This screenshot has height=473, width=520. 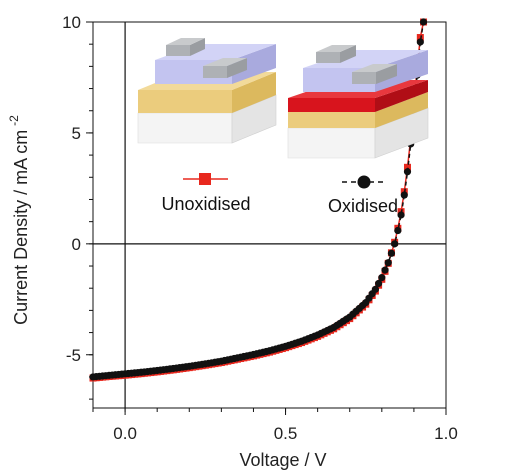 I want to click on x-tick-label: 0.5, so click(x=286, y=433).